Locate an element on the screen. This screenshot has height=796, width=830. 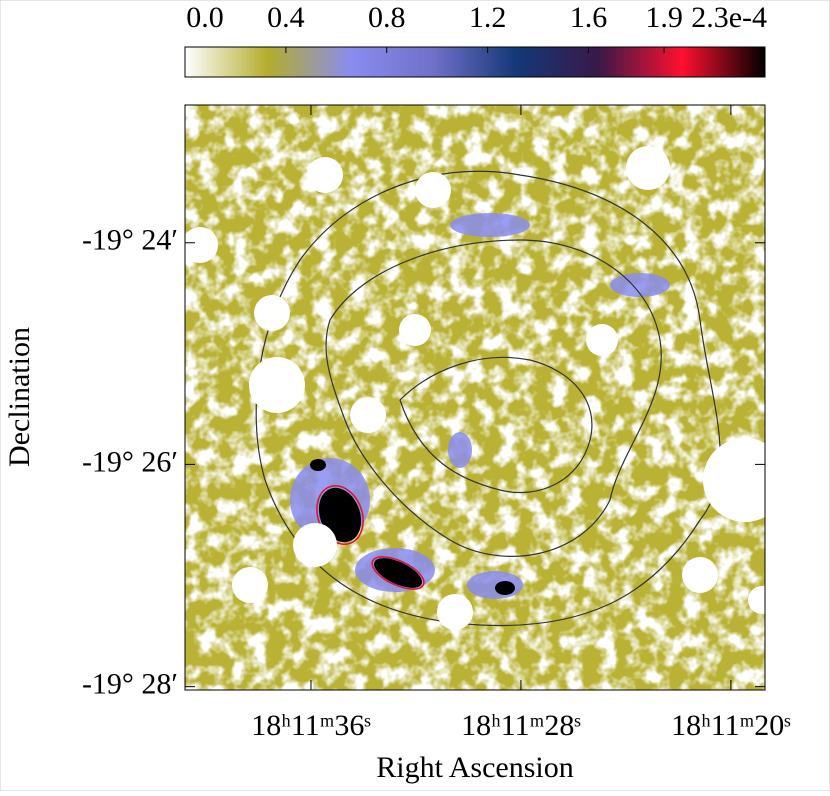
y-tick-label: -19° 24′ is located at coordinates (130, 240).